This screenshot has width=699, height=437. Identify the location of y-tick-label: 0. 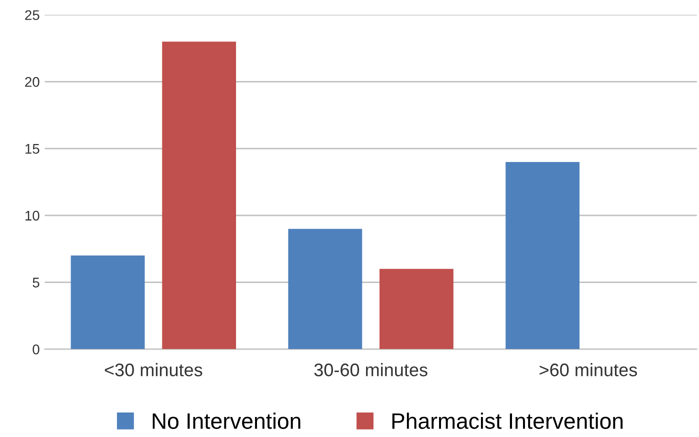
(36, 349).